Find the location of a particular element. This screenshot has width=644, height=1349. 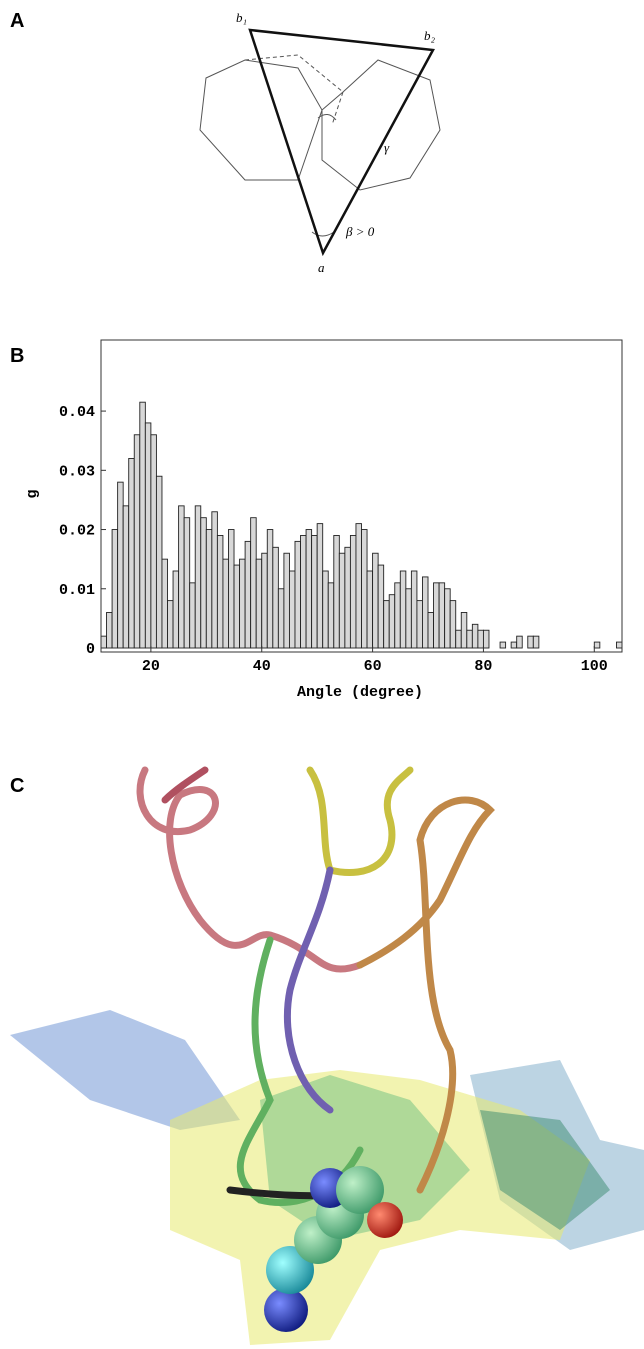

panel-label: B is located at coordinates (17, 356).